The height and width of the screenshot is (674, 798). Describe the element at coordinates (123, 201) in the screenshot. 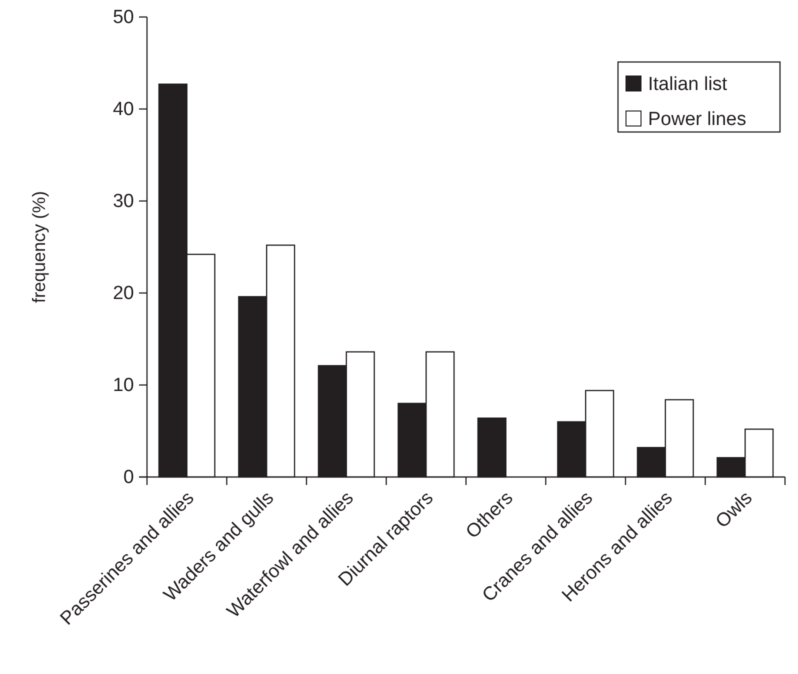

I see `y-tick-label: 30` at that location.